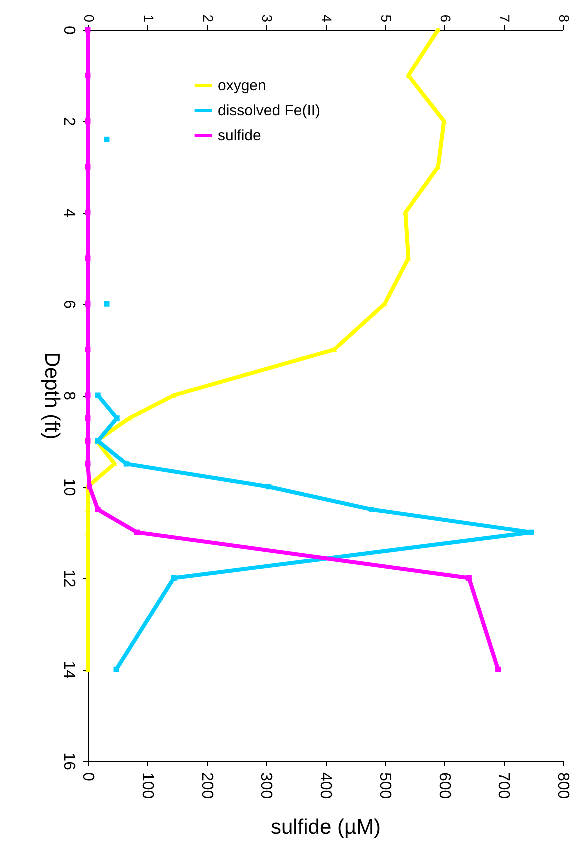 The width and height of the screenshot is (578, 853). I want to click on y-tick-label: 4, so click(69, 213).